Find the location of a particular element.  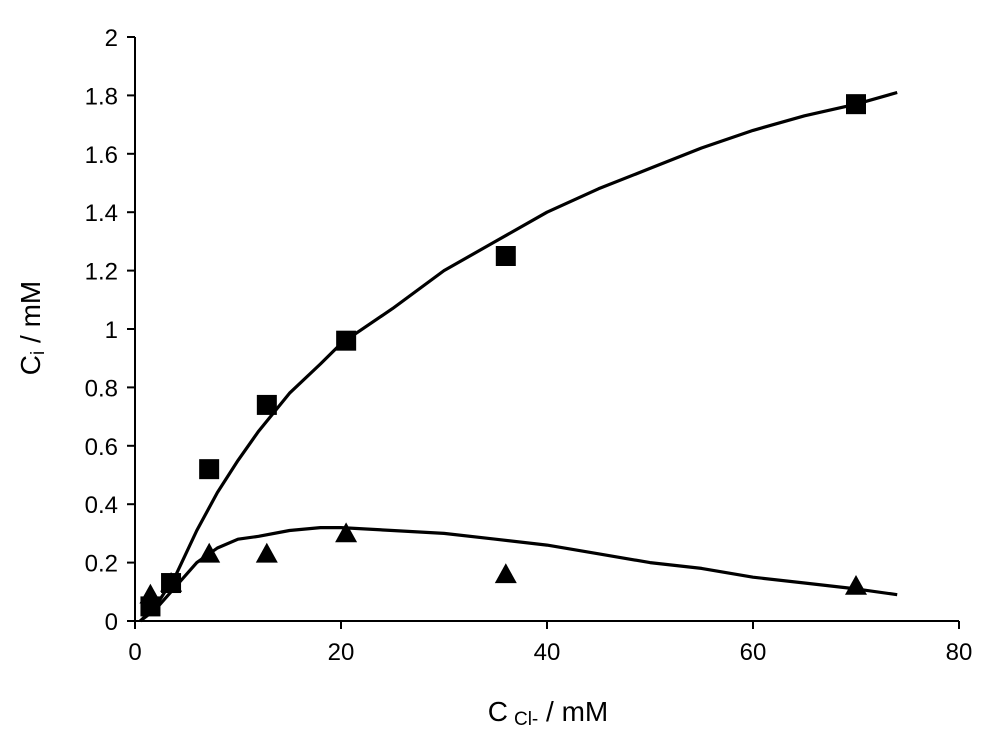

x-tick-label: 20 is located at coordinates (341, 652).